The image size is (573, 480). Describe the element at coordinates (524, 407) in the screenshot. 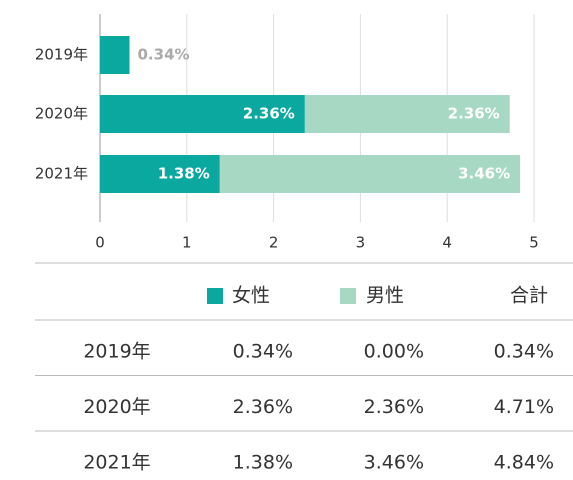

I see `table-cell: 4.71%` at that location.